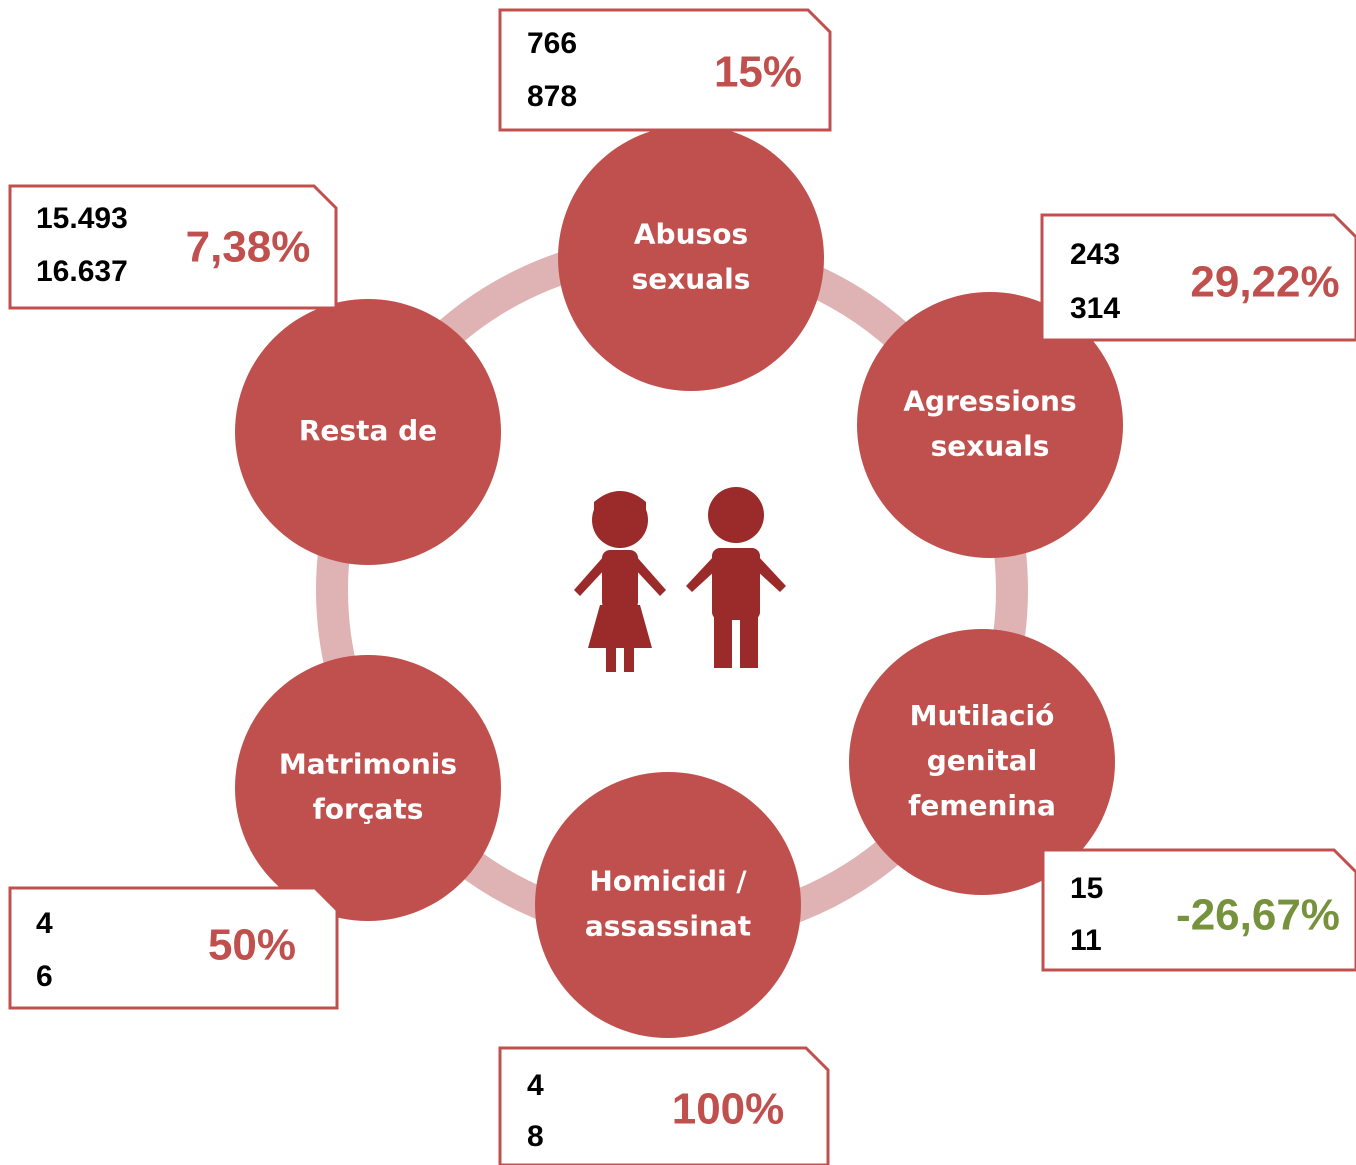  I want to click on node-label: Resta de, so click(368, 430).